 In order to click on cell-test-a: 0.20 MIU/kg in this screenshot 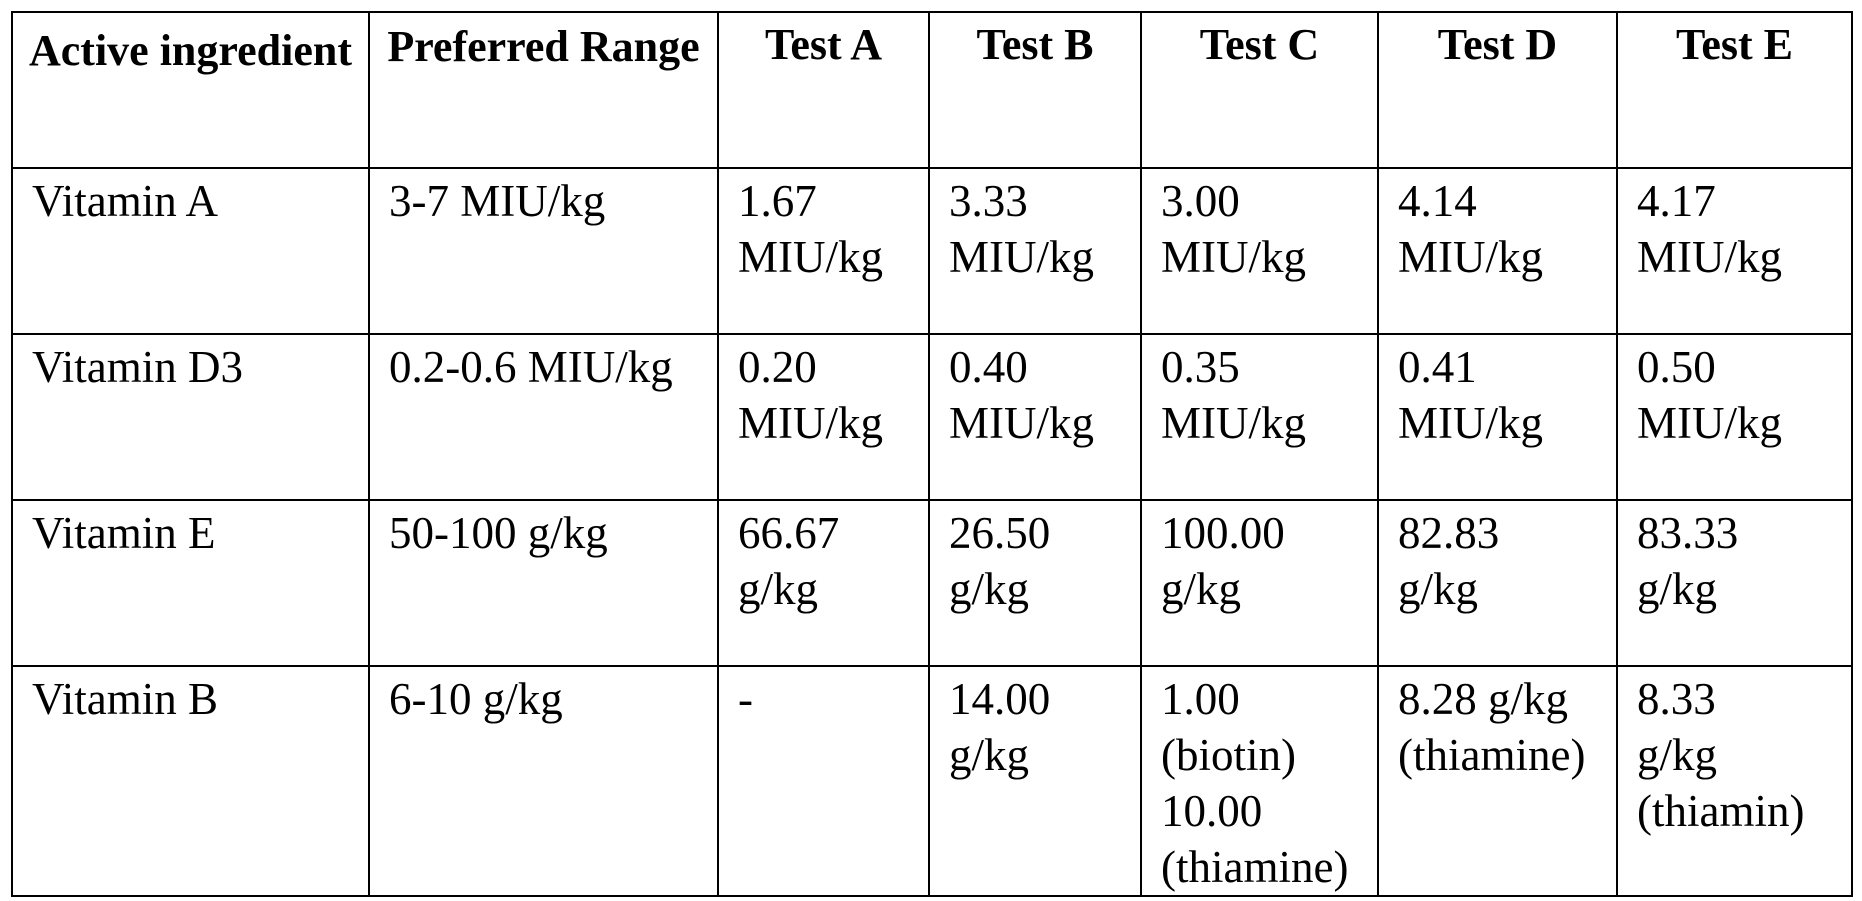, I will do `click(823, 417)`.